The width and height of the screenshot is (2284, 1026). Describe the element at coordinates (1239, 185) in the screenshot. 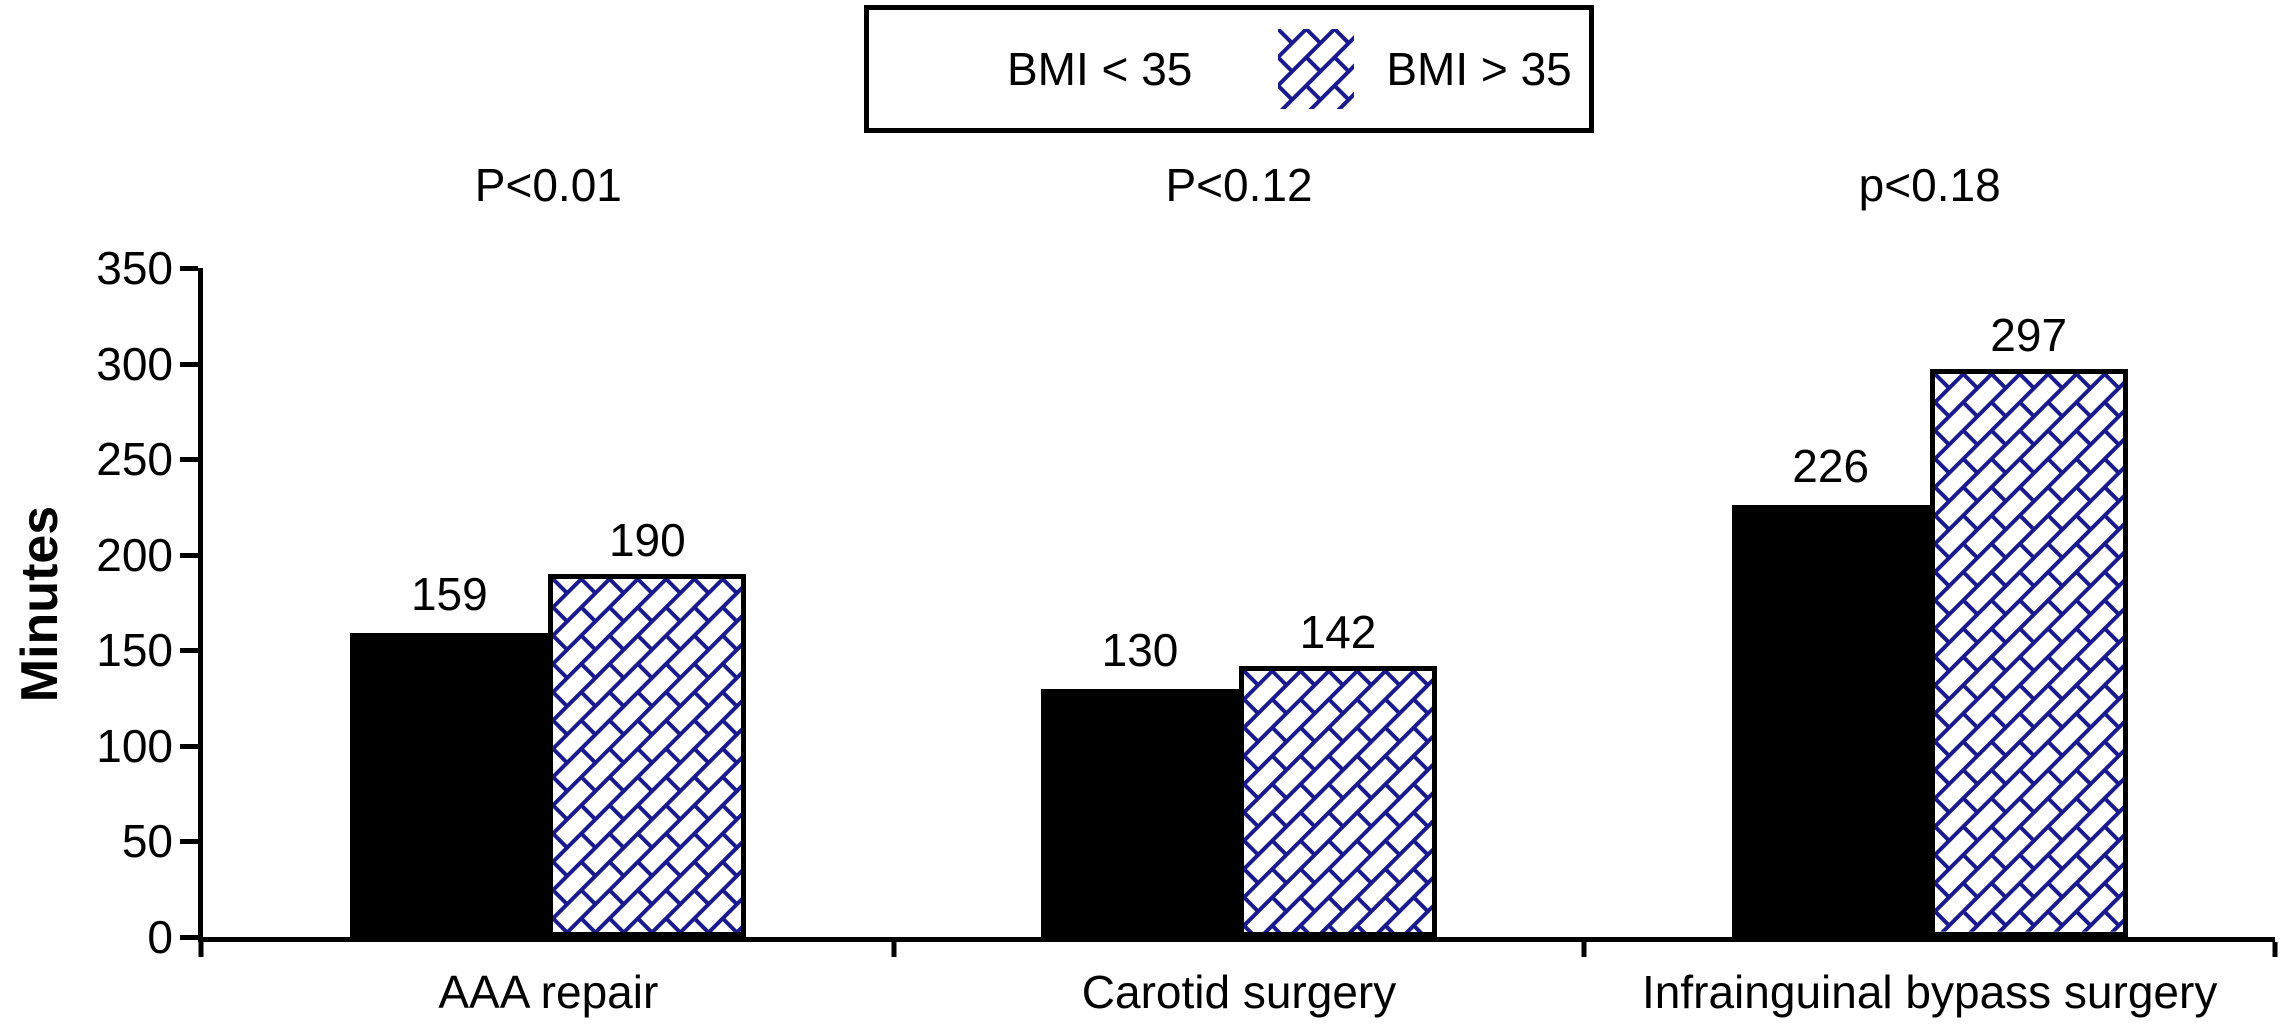

I see `p-value-label: P<0.12` at that location.